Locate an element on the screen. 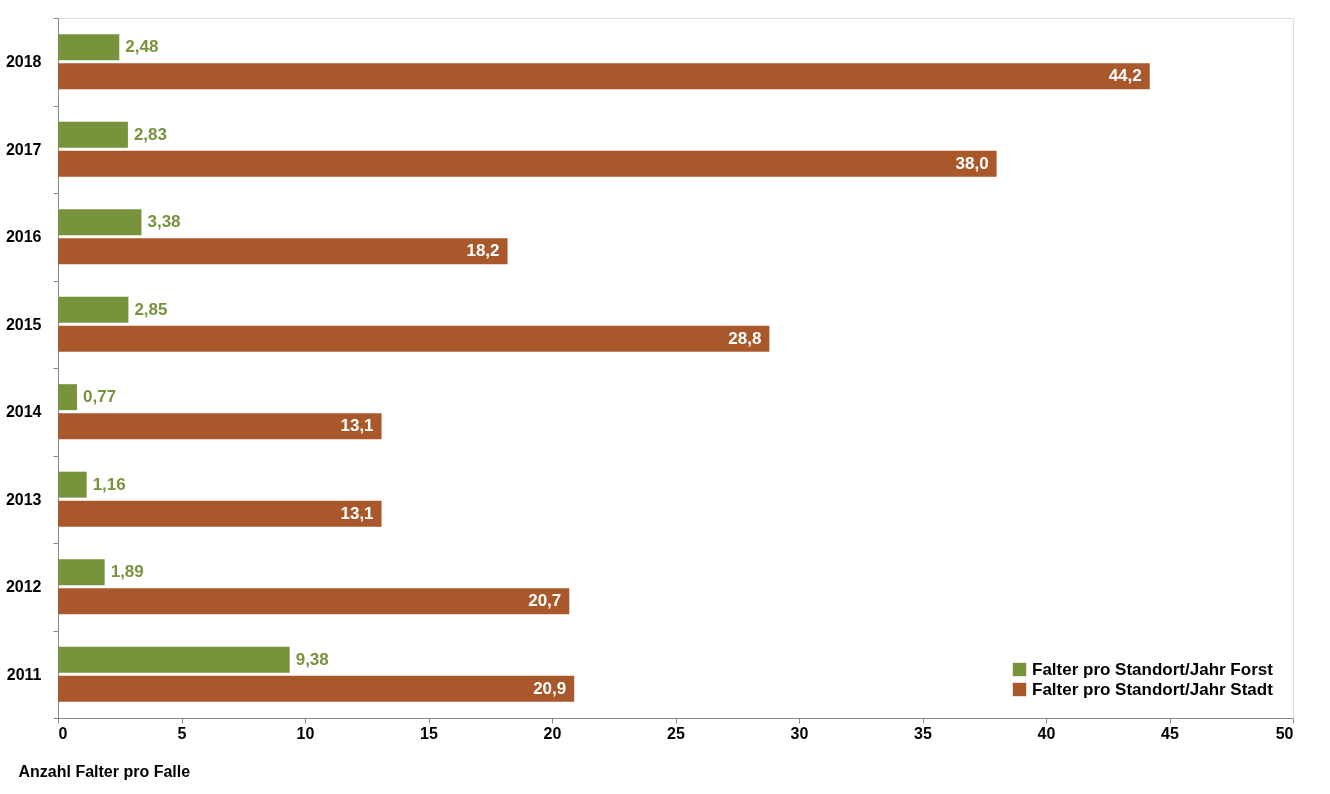  legend-label: Falter pro Standort/Jahr Forst is located at coordinates (1153, 669).